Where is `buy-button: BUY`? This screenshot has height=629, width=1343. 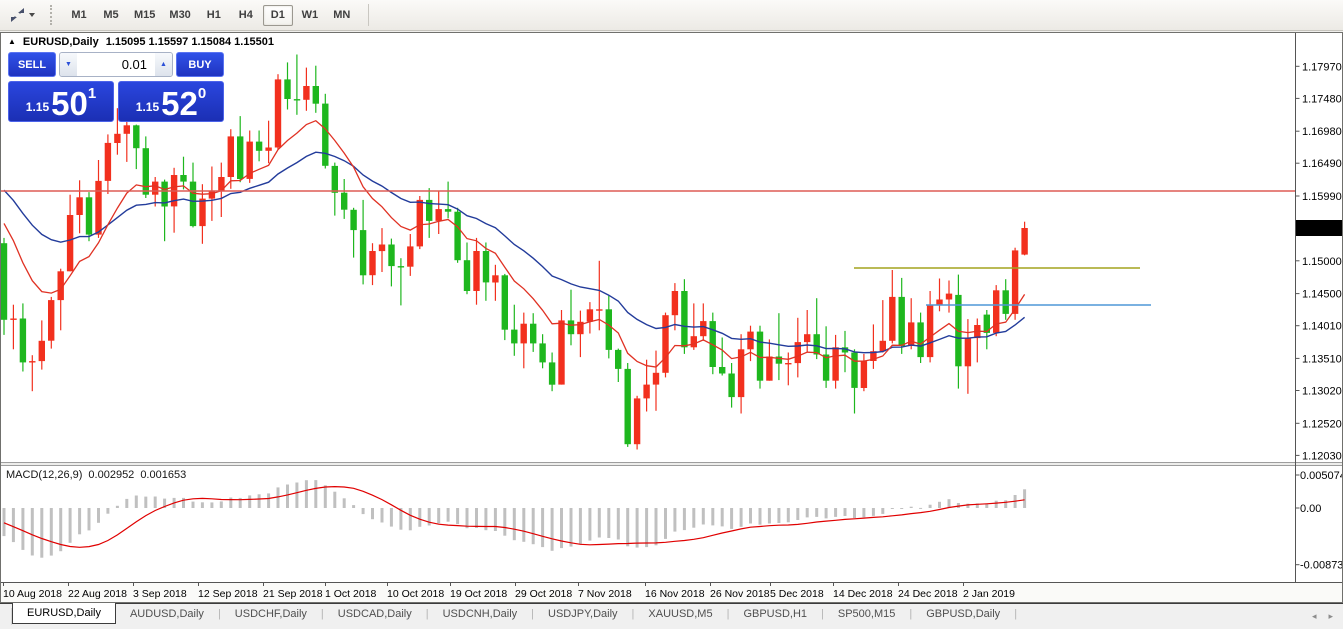 buy-button: BUY is located at coordinates (200, 64).